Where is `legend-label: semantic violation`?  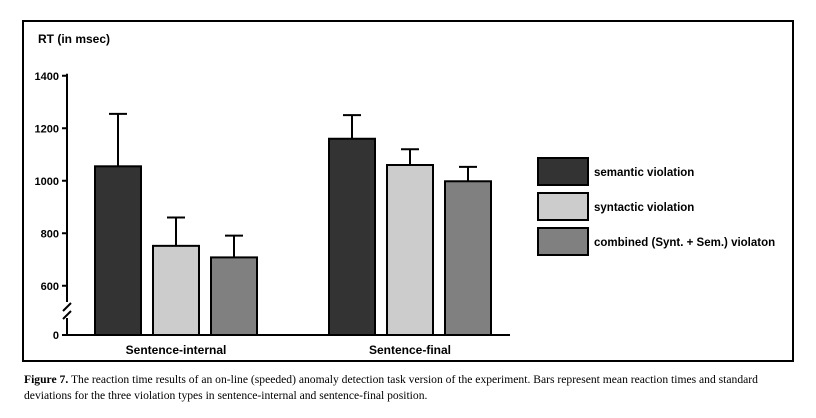 legend-label: semantic violation is located at coordinates (644, 173).